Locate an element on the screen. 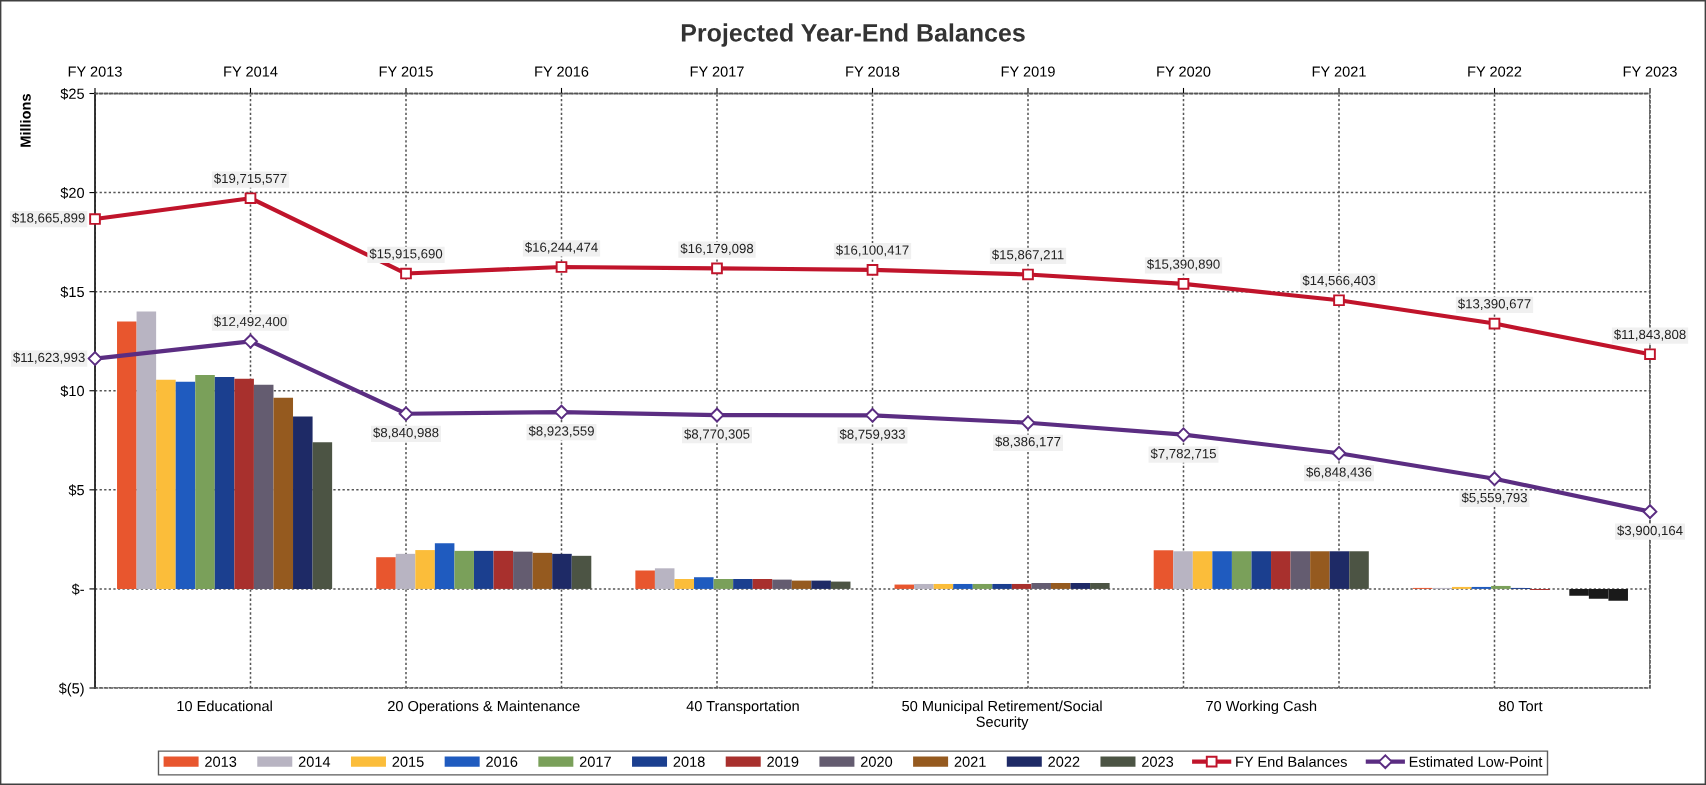  x-tick-label: FY 2023 is located at coordinates (1650, 71).